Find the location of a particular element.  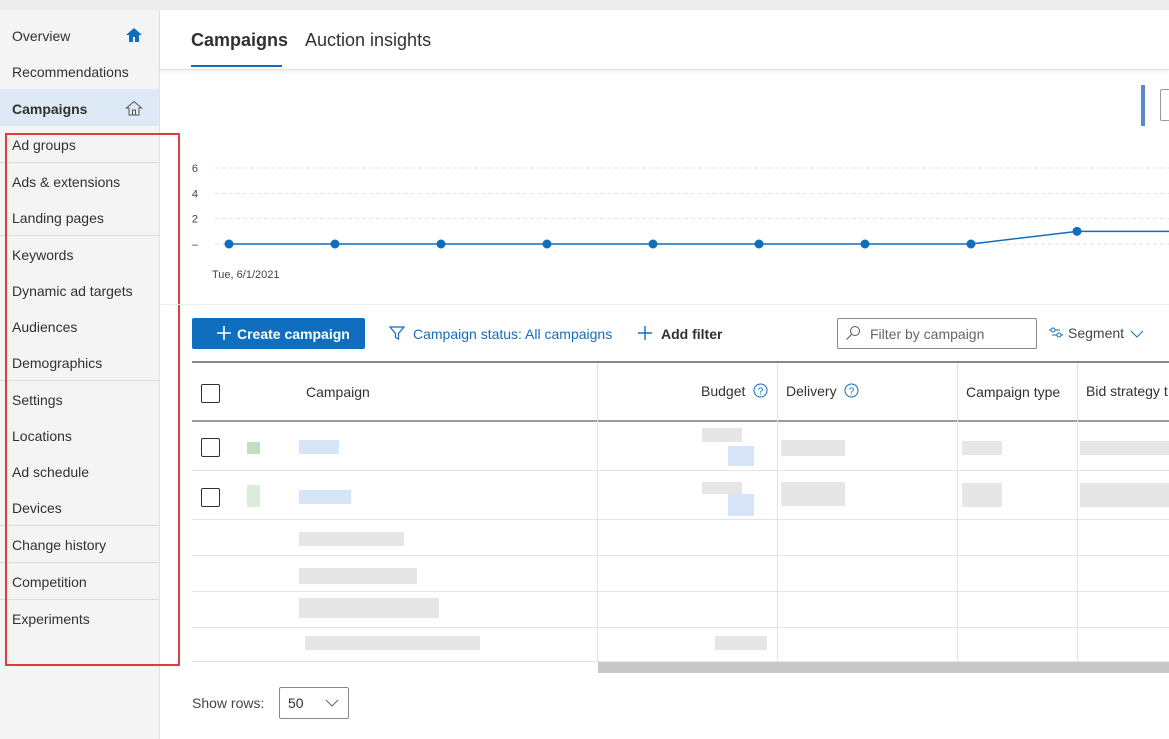

scrollbar is located at coordinates (883, 667).